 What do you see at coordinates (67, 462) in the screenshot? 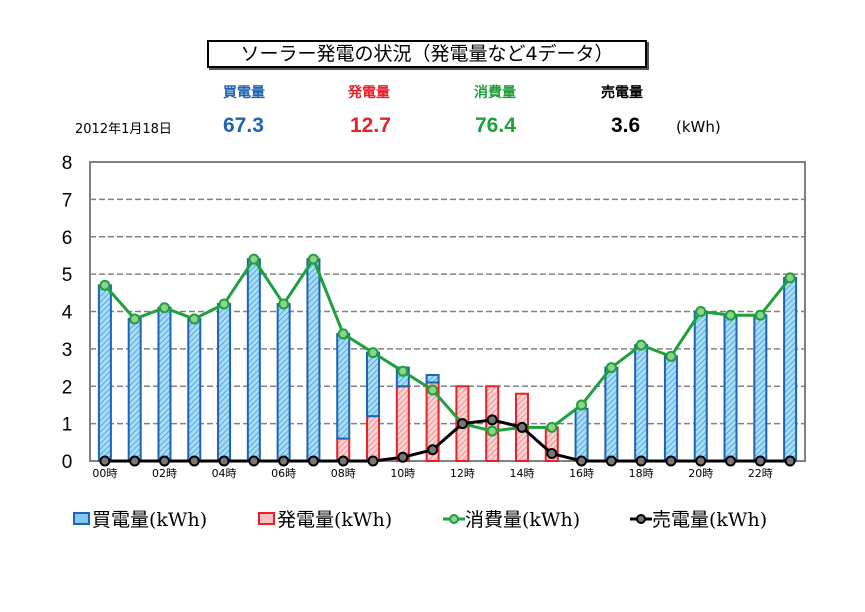
I see `y-tick-label: 0` at bounding box center [67, 462].